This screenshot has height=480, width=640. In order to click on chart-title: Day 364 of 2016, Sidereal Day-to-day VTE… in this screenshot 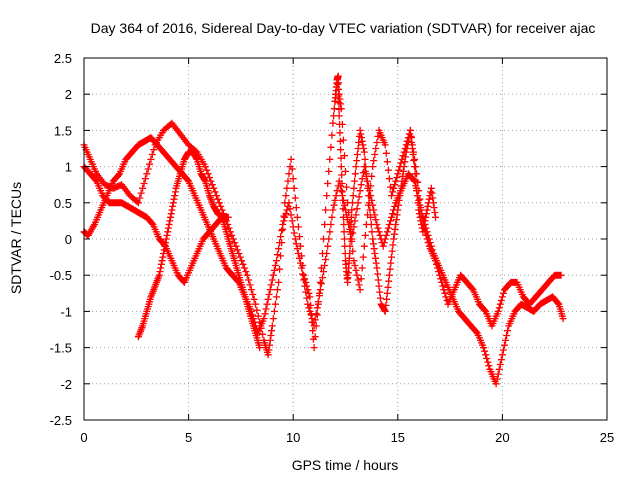, I will do `click(343, 28)`.